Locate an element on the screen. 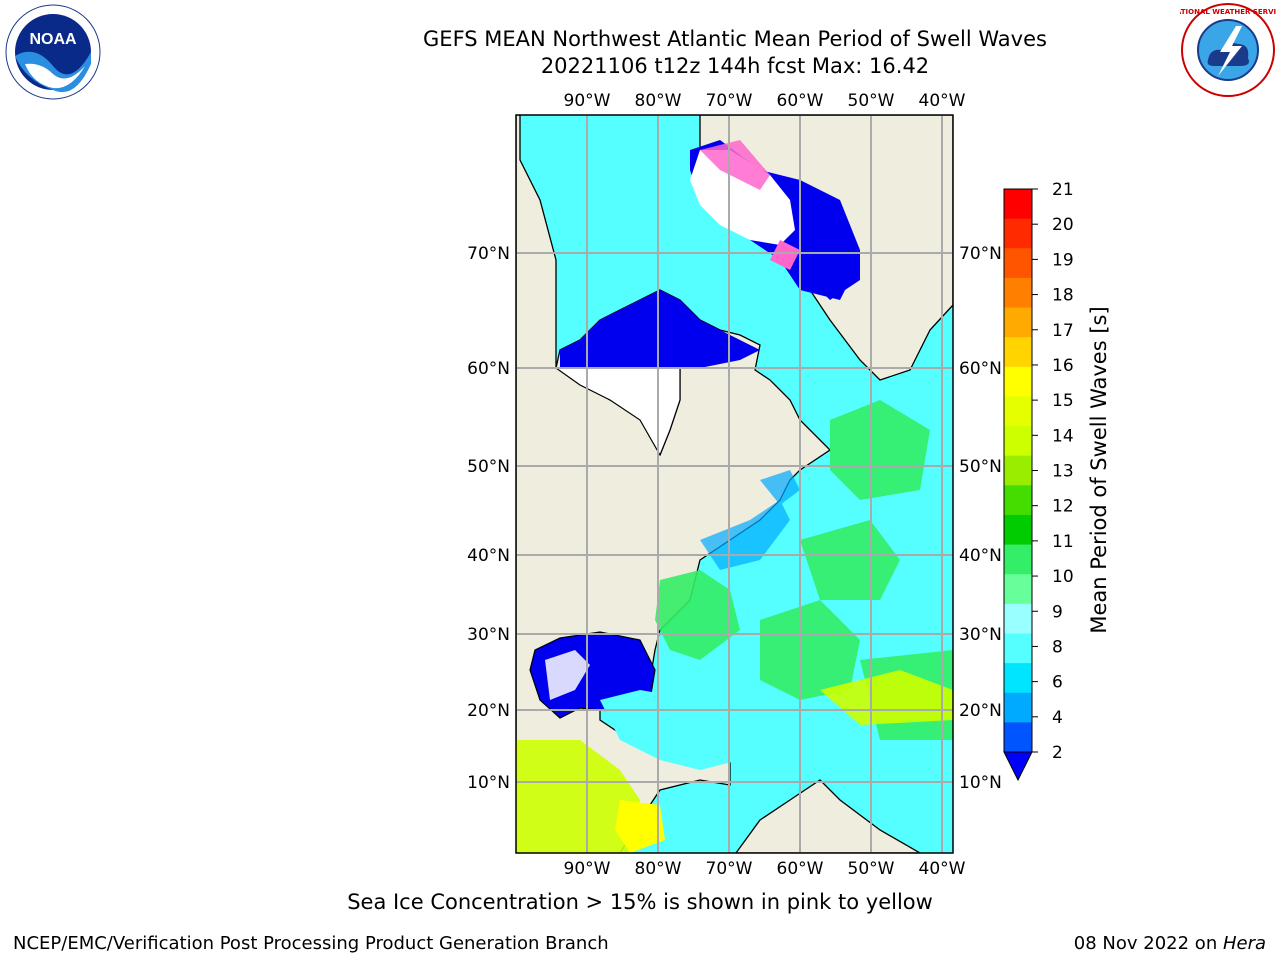  colorbar-tick-label: 16 is located at coordinates (1063, 366).